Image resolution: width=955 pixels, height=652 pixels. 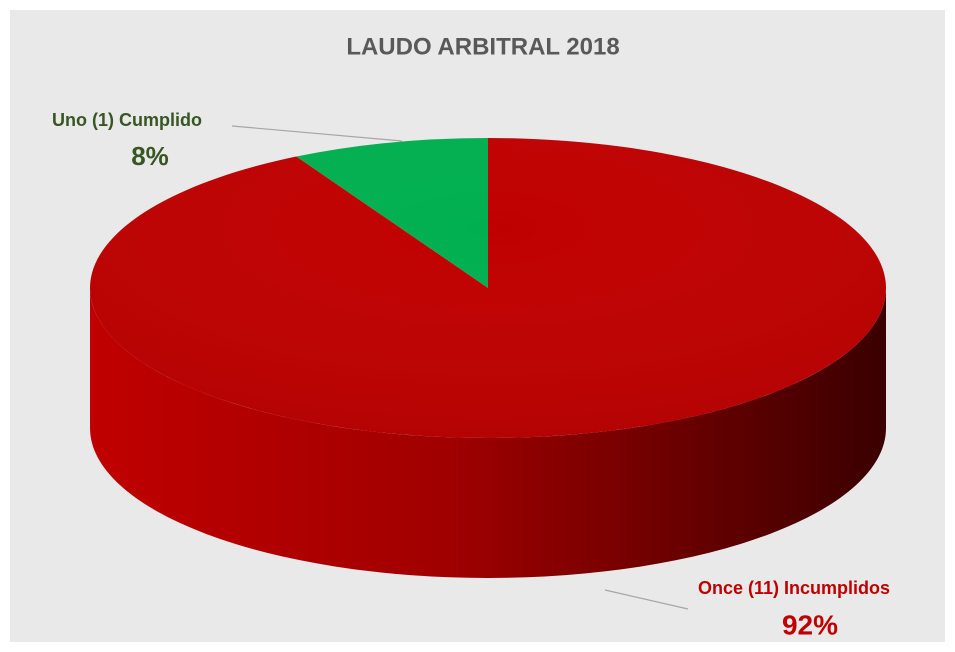 What do you see at coordinates (127, 120) in the screenshot?
I see `category-label: Uno (1) Cumplido` at bounding box center [127, 120].